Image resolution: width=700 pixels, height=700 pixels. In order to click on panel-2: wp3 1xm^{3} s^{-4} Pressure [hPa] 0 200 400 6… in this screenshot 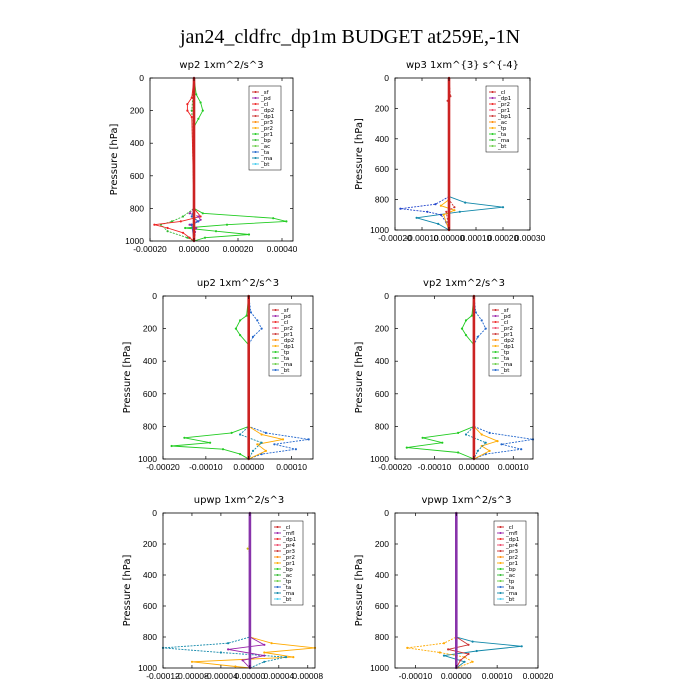, I will do `click(450, 151)`.